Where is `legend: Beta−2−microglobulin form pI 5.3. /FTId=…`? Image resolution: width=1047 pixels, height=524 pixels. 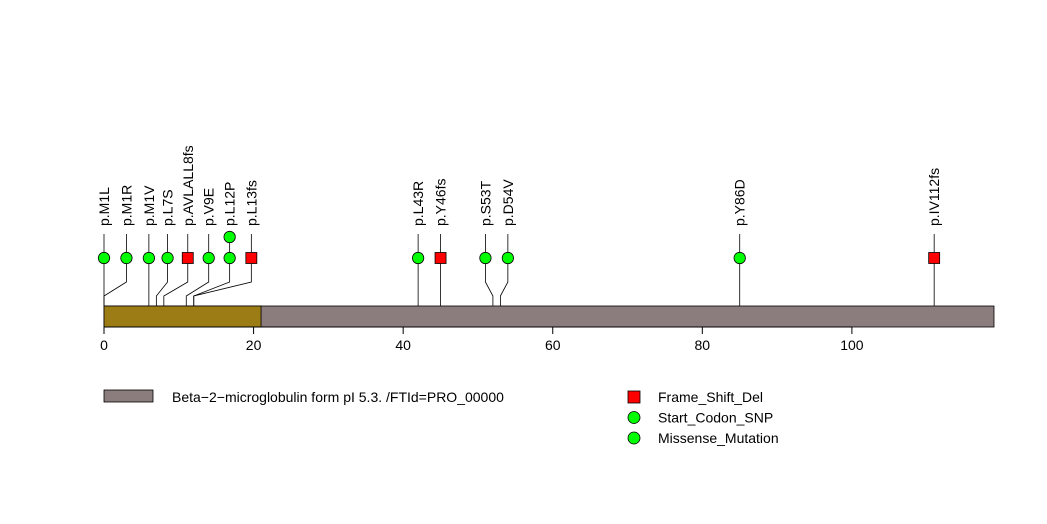 legend: Beta−2−microglobulin form pI 5.3. /FTId=… is located at coordinates (441, 417).